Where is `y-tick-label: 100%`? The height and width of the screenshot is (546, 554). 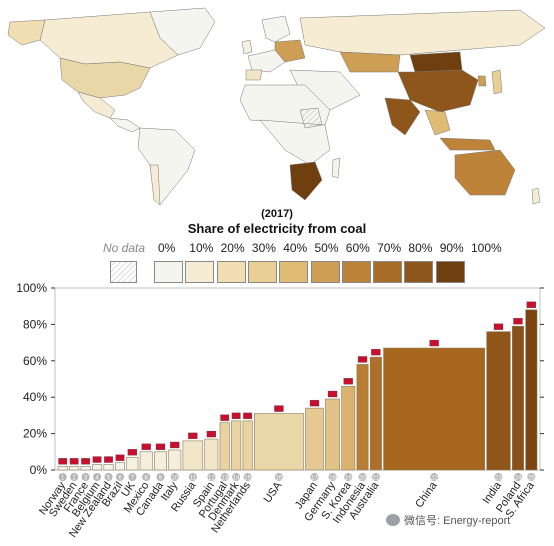 y-tick-label: 100% is located at coordinates (31, 288).